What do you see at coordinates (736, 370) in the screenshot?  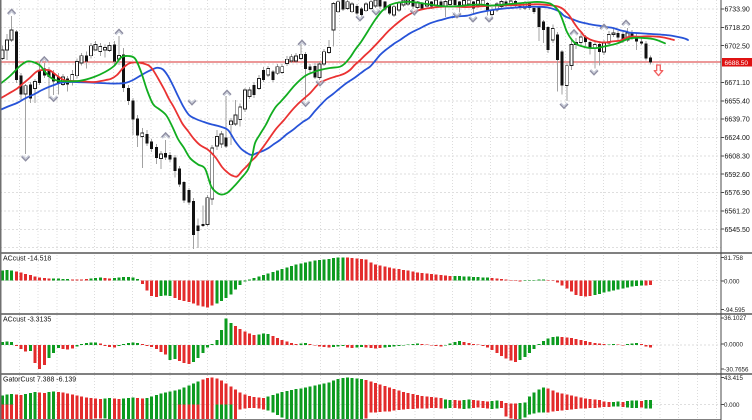 I see `svg-text: -30.7656` at bounding box center [736, 370].